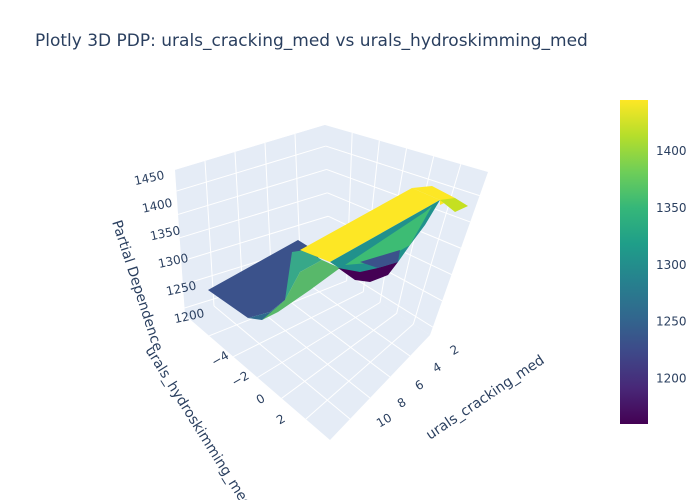  I want to click on surface-step-face, so click(301, 290).